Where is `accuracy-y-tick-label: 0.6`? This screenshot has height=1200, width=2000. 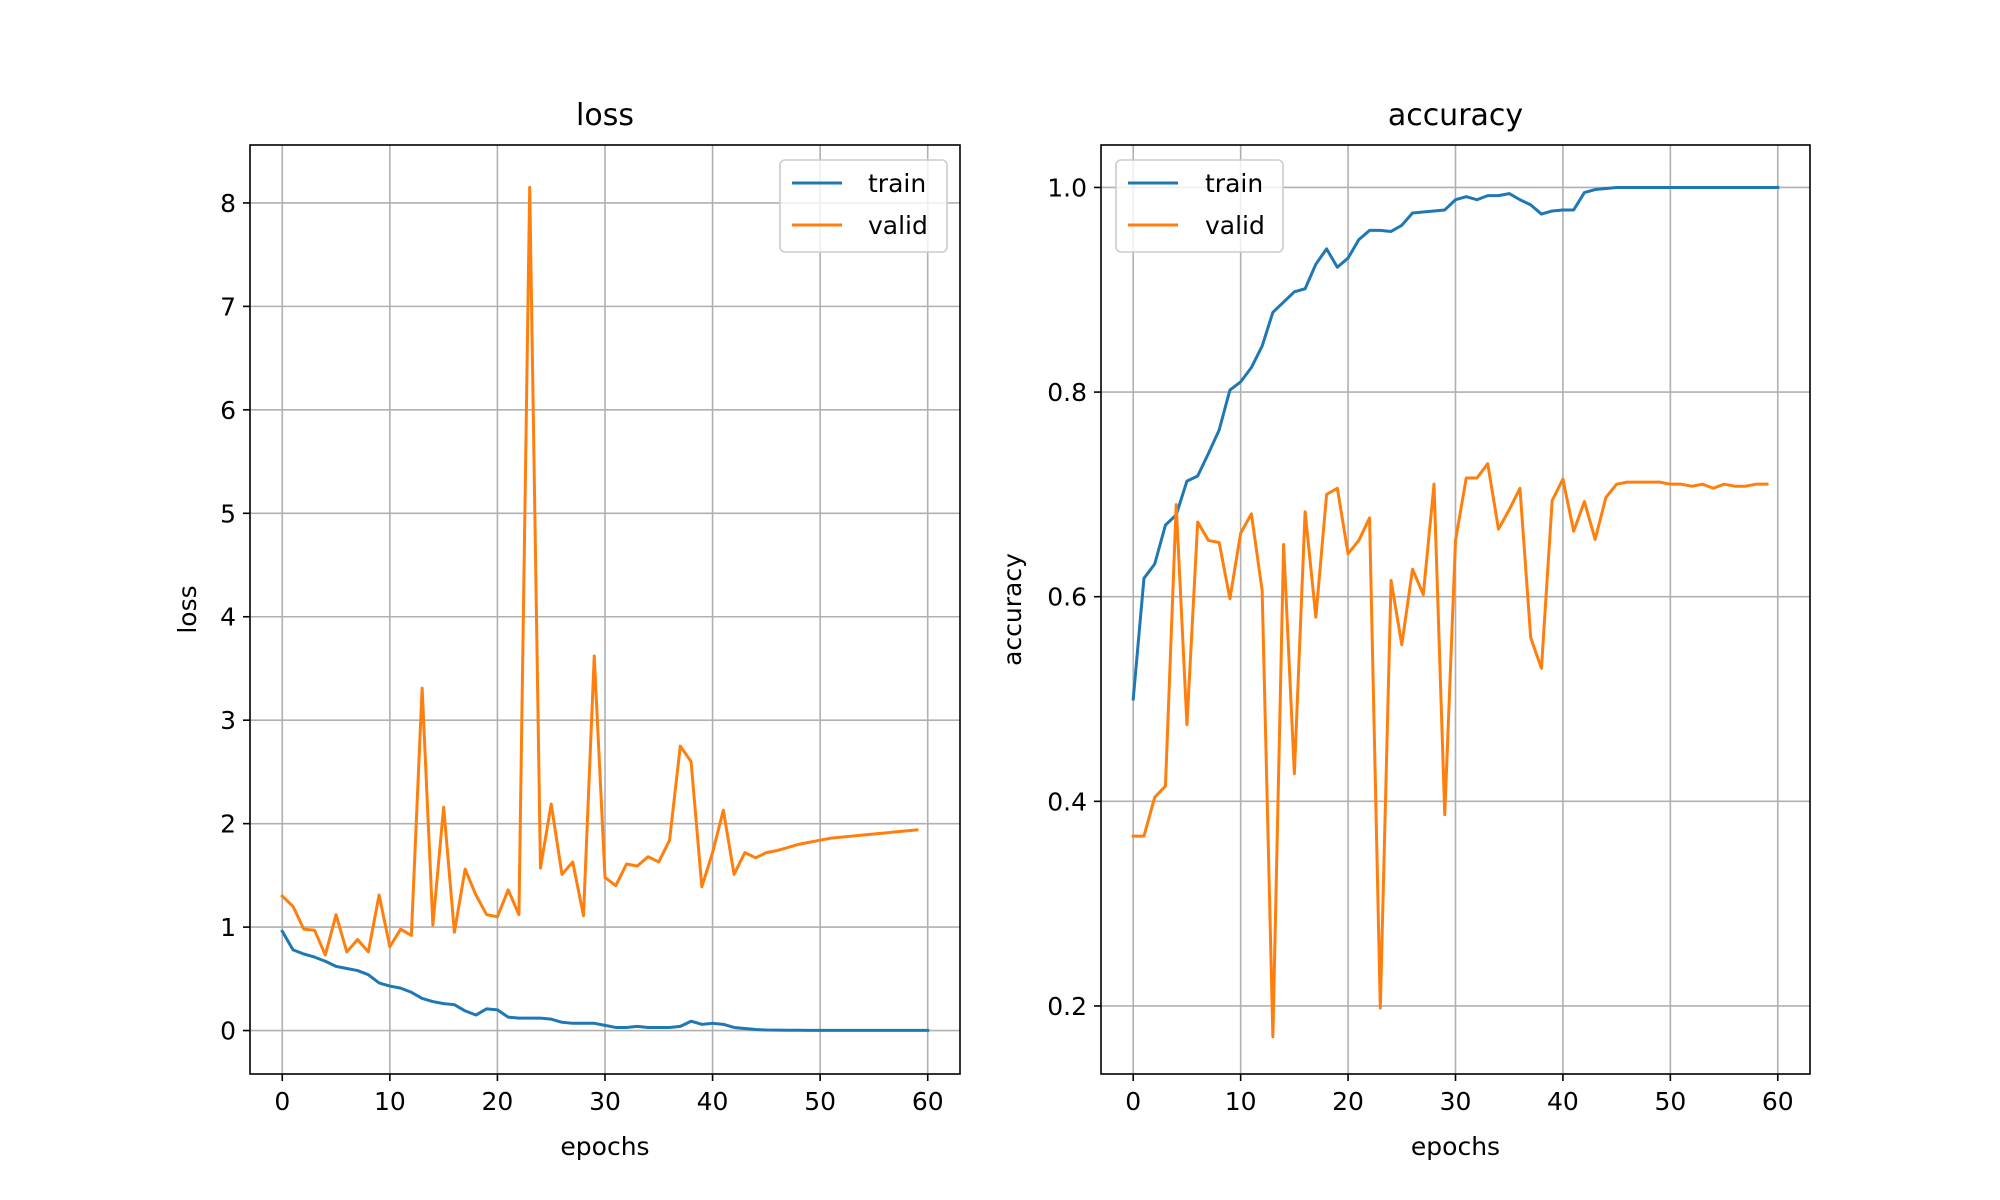
accuracy-y-tick-label: 0.6 is located at coordinates (1067, 597).